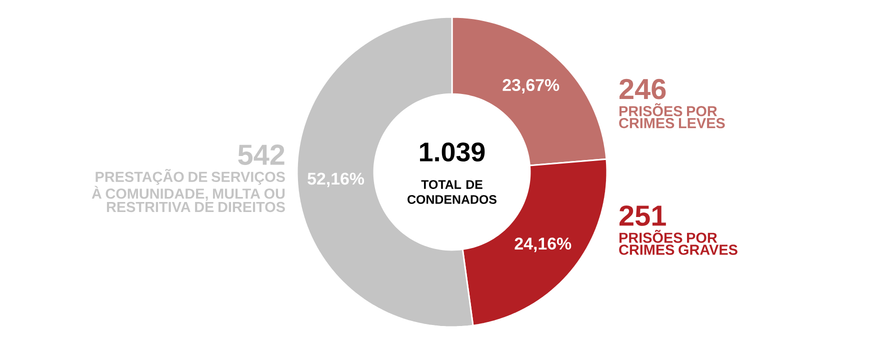 The height and width of the screenshot is (343, 880). I want to click on text: 251, so click(643, 215).